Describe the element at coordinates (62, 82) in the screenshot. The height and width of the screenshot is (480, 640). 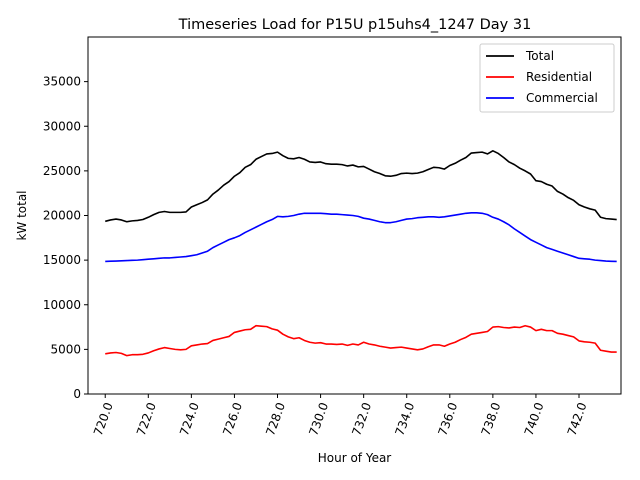
I see `y-tick-label: 35000` at that location.